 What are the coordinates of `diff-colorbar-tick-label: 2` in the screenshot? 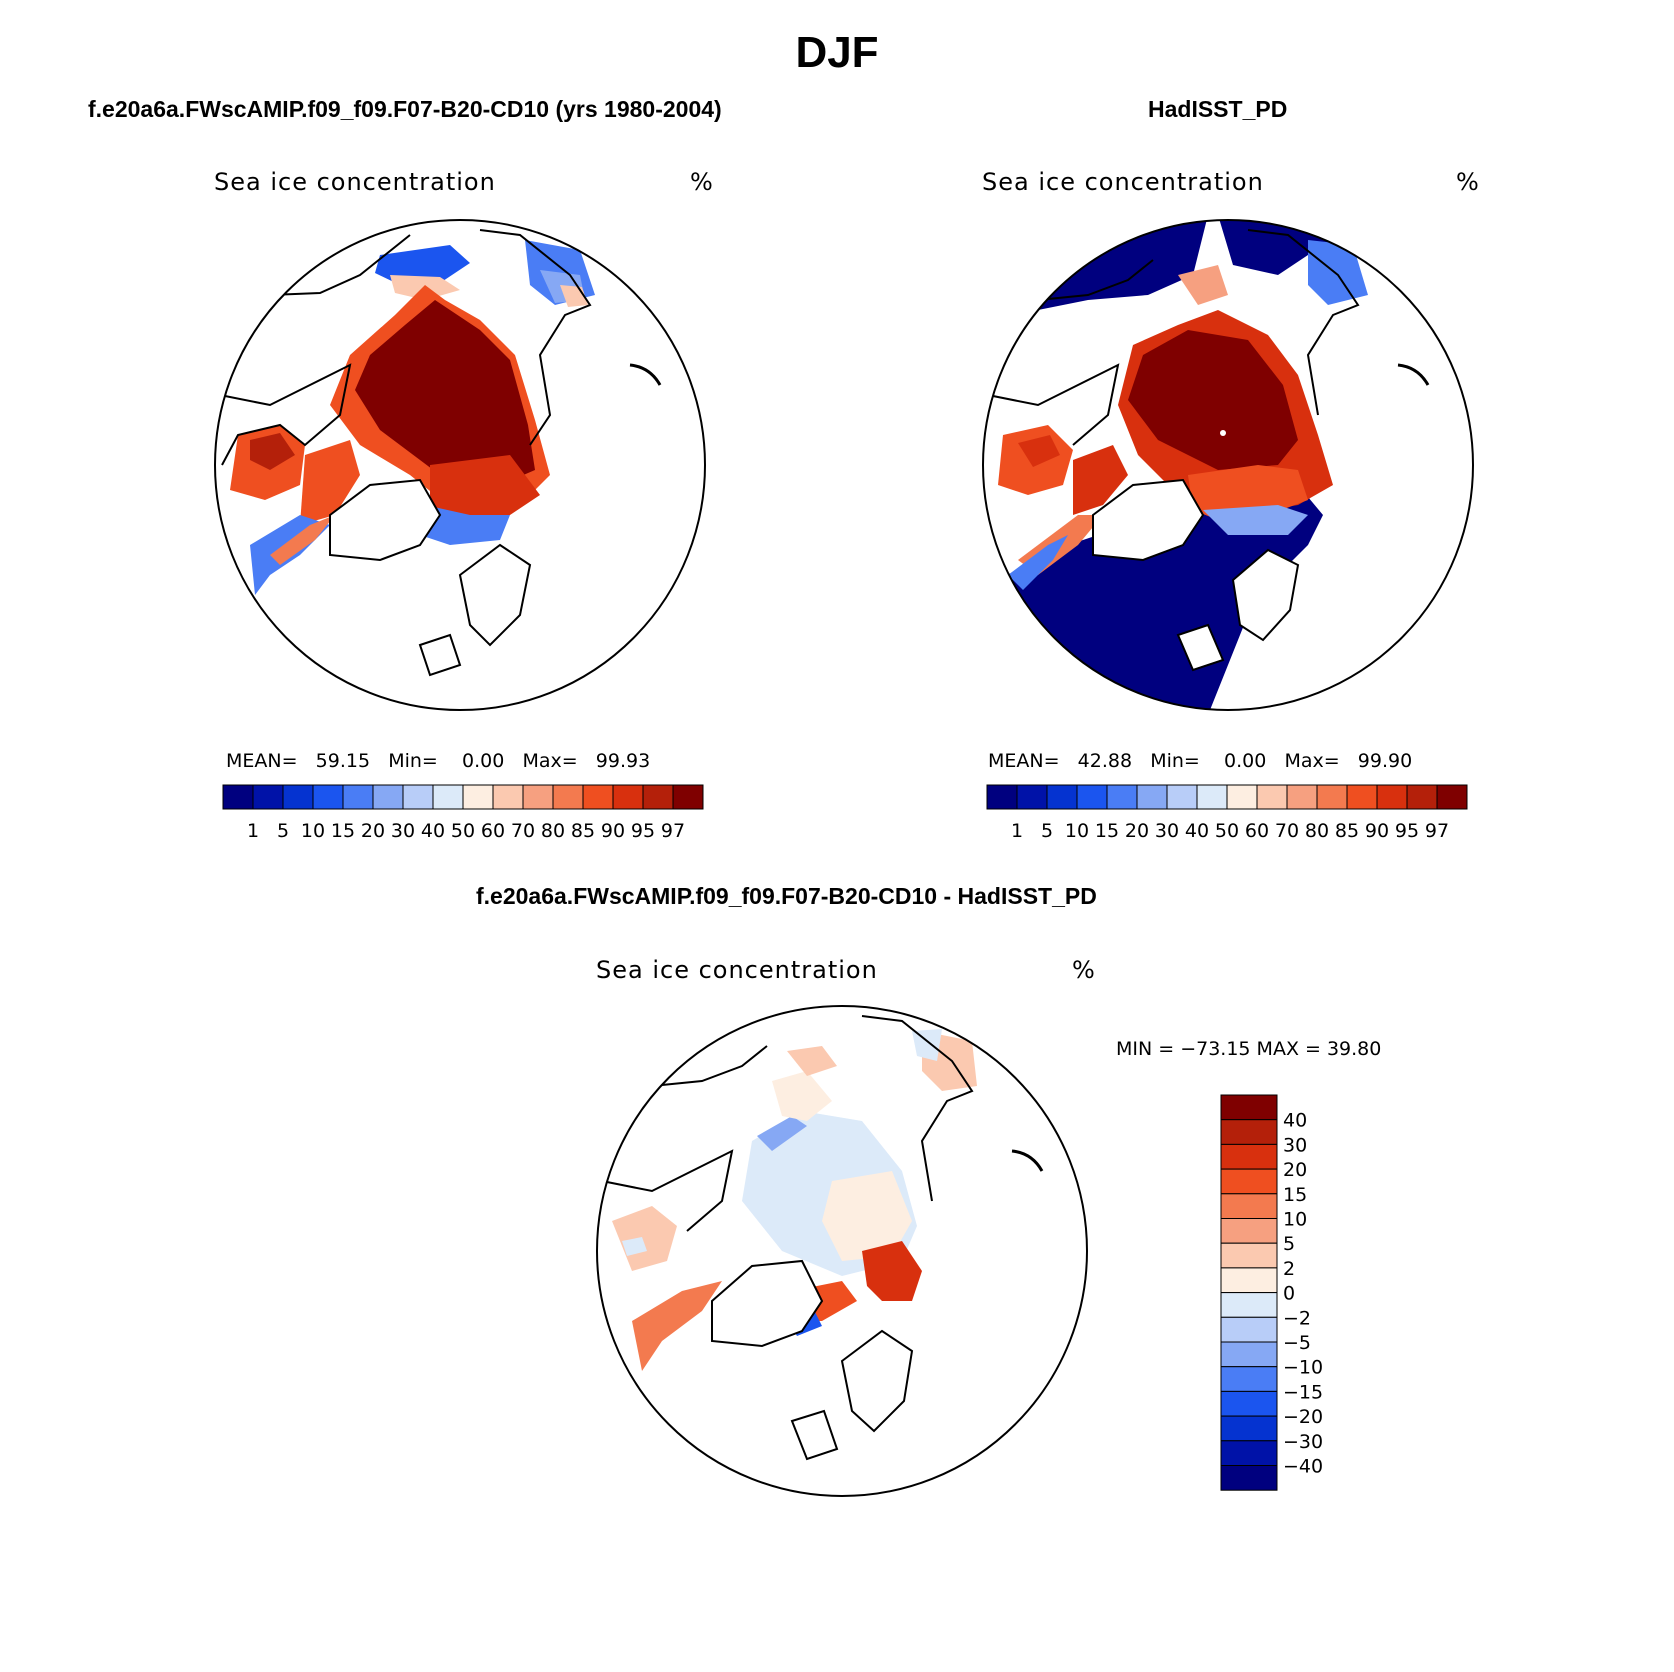 It's located at (1289, 1269).